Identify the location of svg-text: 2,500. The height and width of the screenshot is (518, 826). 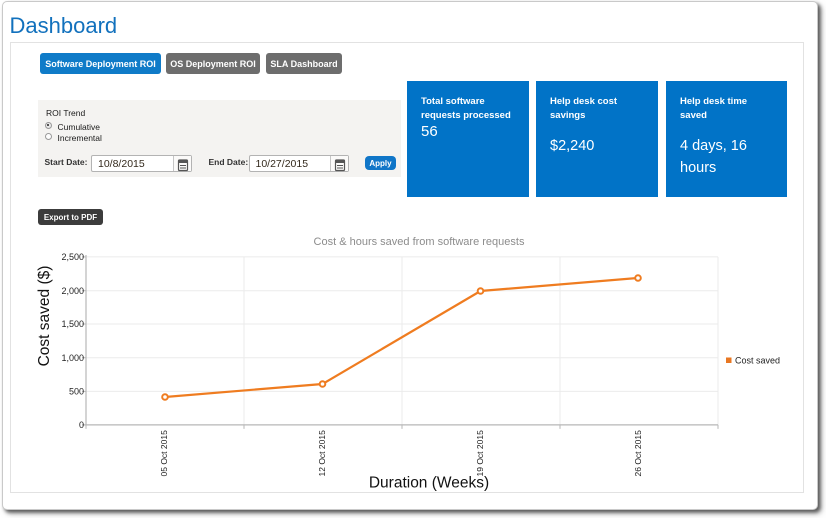
(72, 257).